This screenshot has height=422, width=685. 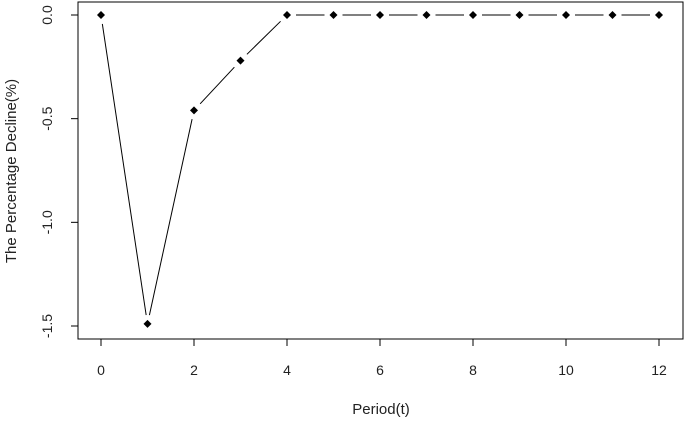 I want to click on x-tick-label: 12, so click(x=659, y=370).